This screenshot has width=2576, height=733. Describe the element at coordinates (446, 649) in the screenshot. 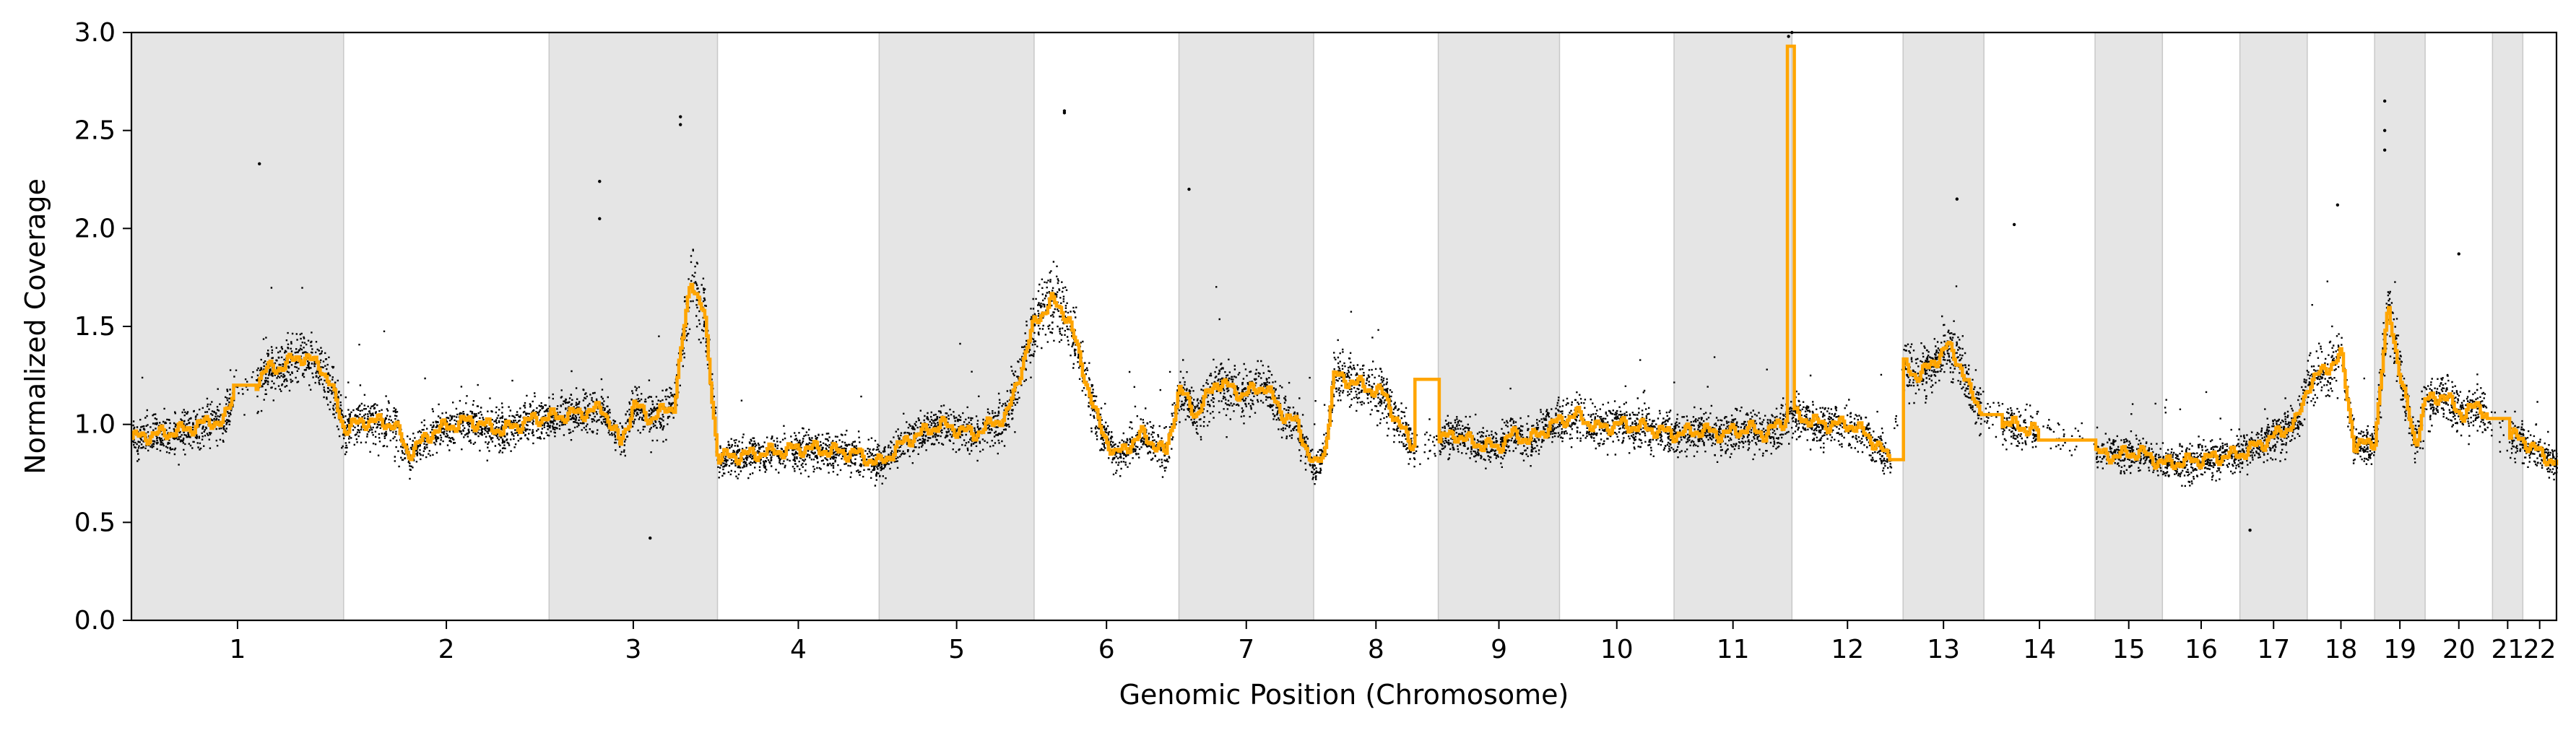

I see `x-tick-label-chr-2: 2` at that location.